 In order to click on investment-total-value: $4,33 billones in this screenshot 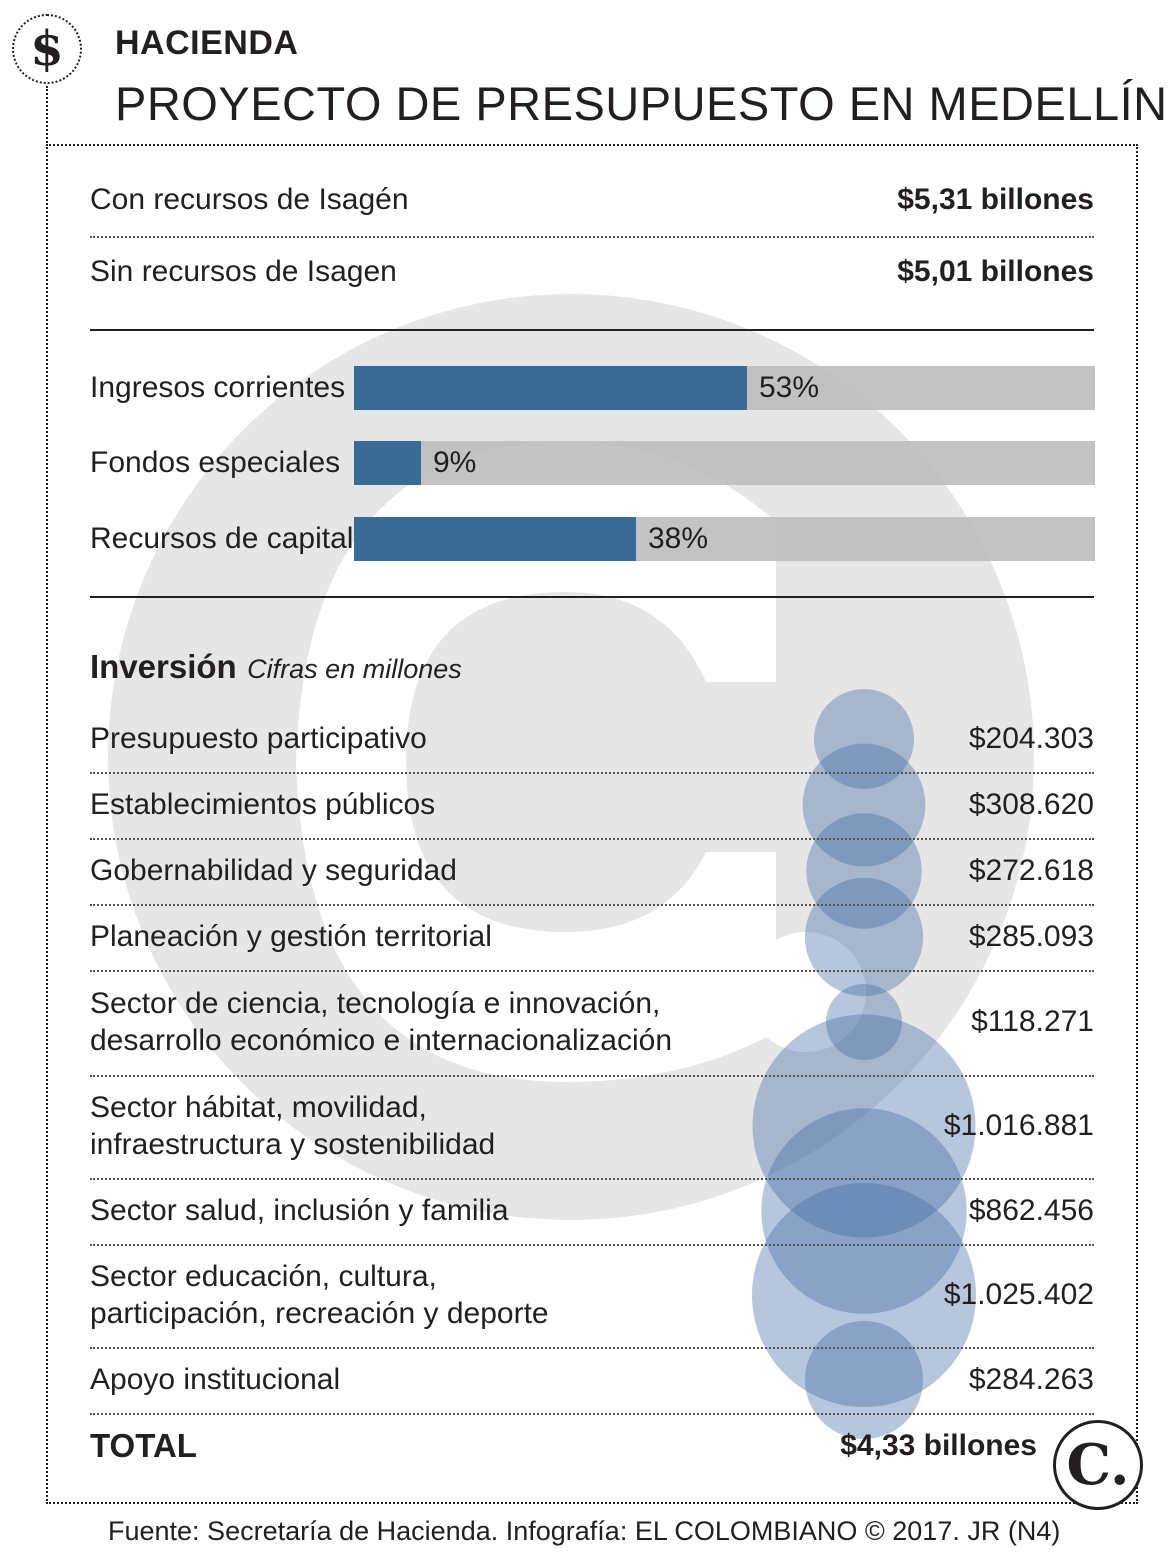, I will do `click(938, 1445)`.